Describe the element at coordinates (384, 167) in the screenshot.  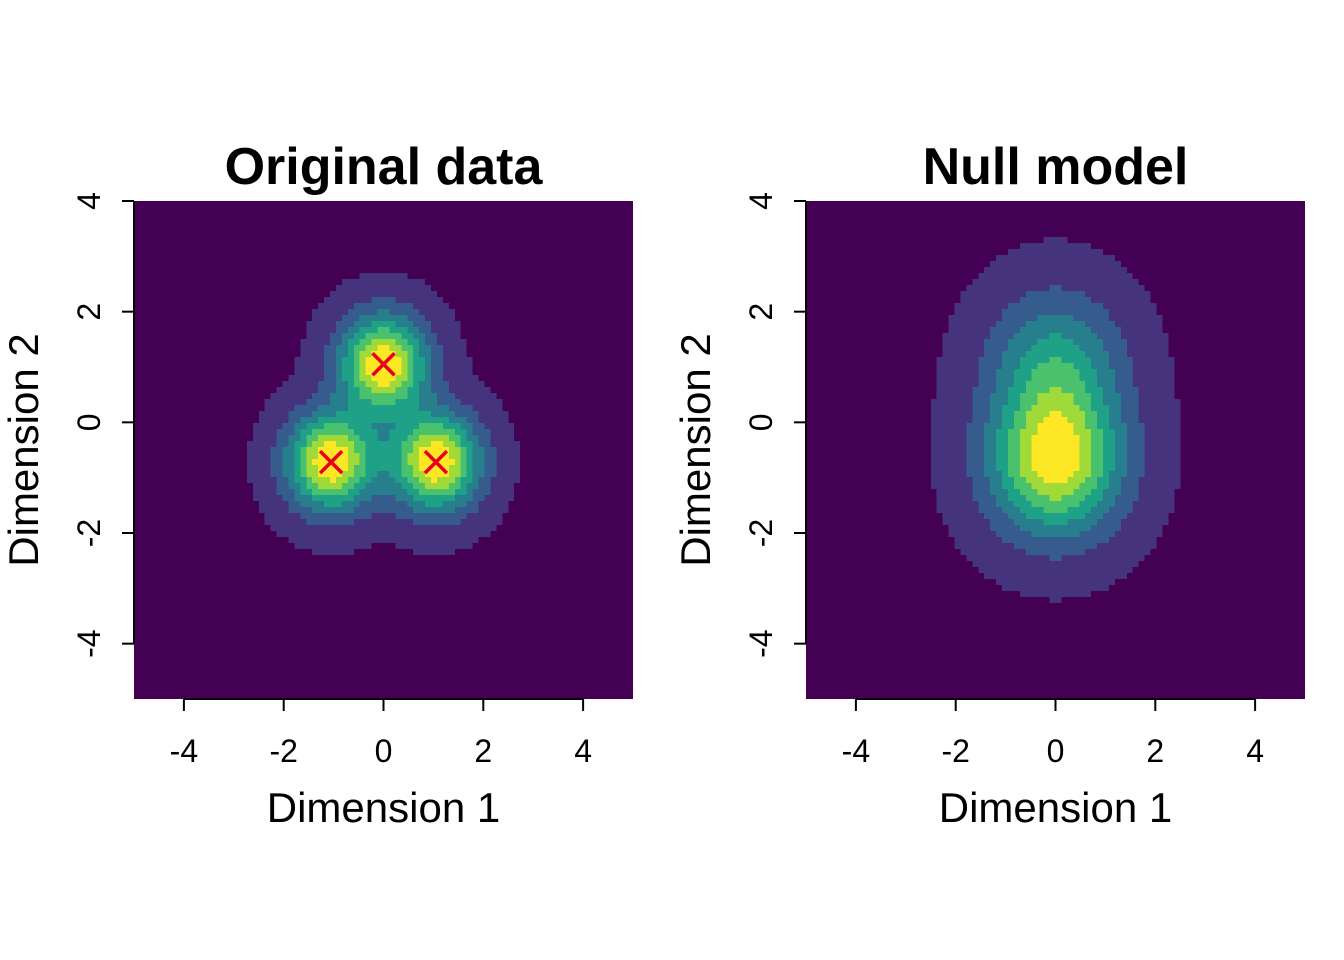
I see `chart-title: Original data` at that location.